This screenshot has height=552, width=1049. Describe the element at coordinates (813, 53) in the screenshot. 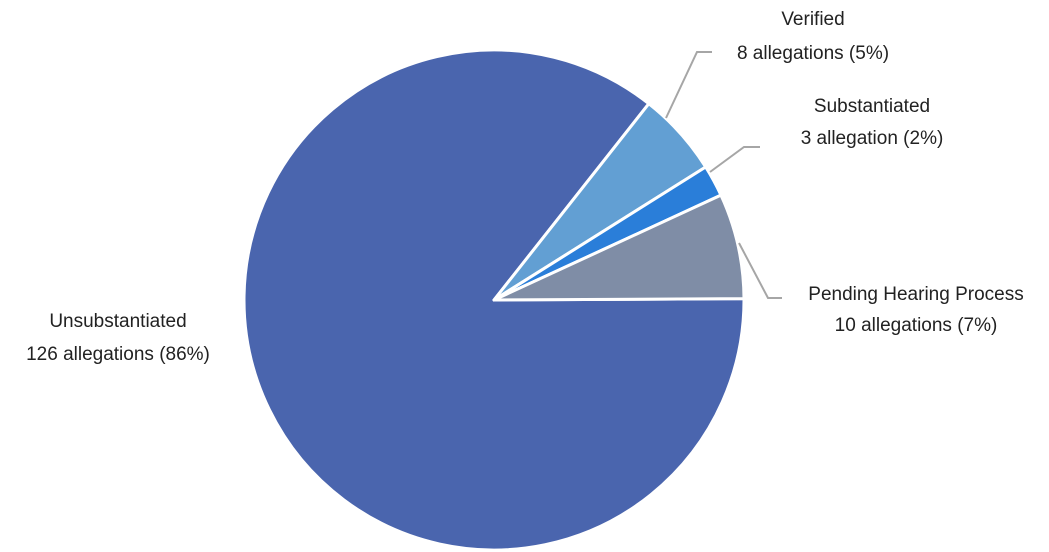

I see `label-verified-value: 8 allegations (5%)` at that location.